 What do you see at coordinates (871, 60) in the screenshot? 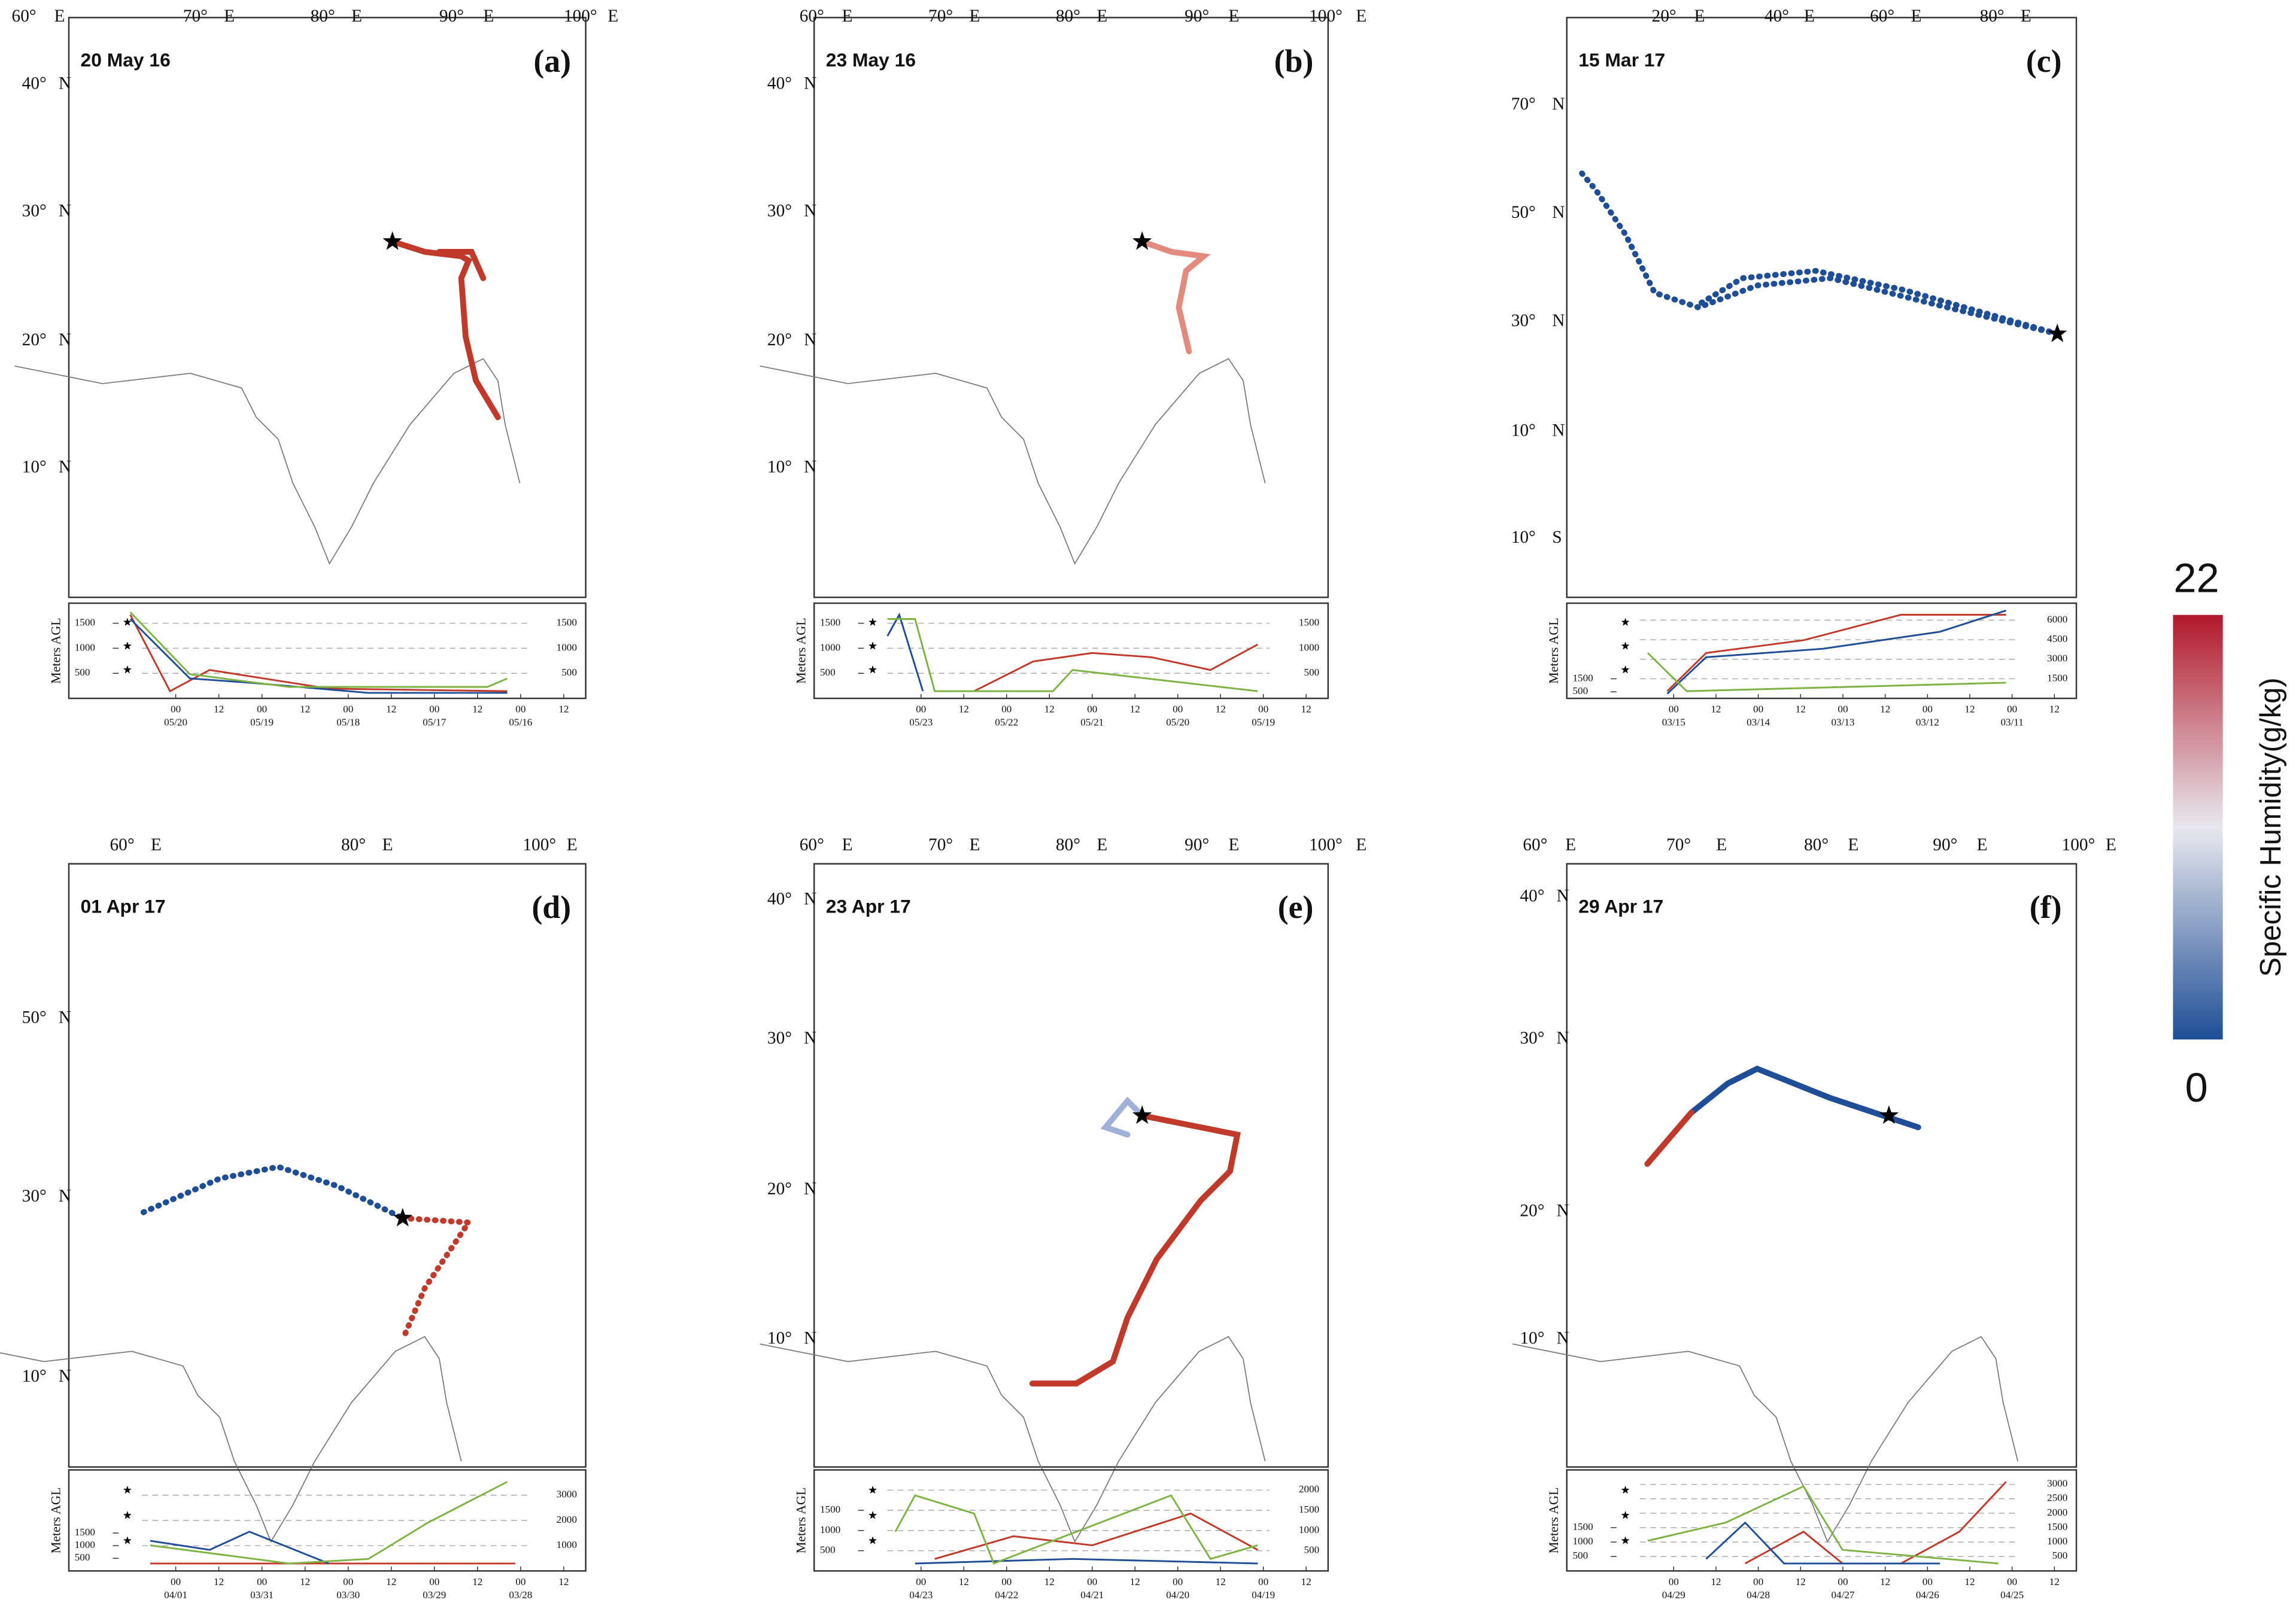
I see `panel-date: 23 May 16` at bounding box center [871, 60].